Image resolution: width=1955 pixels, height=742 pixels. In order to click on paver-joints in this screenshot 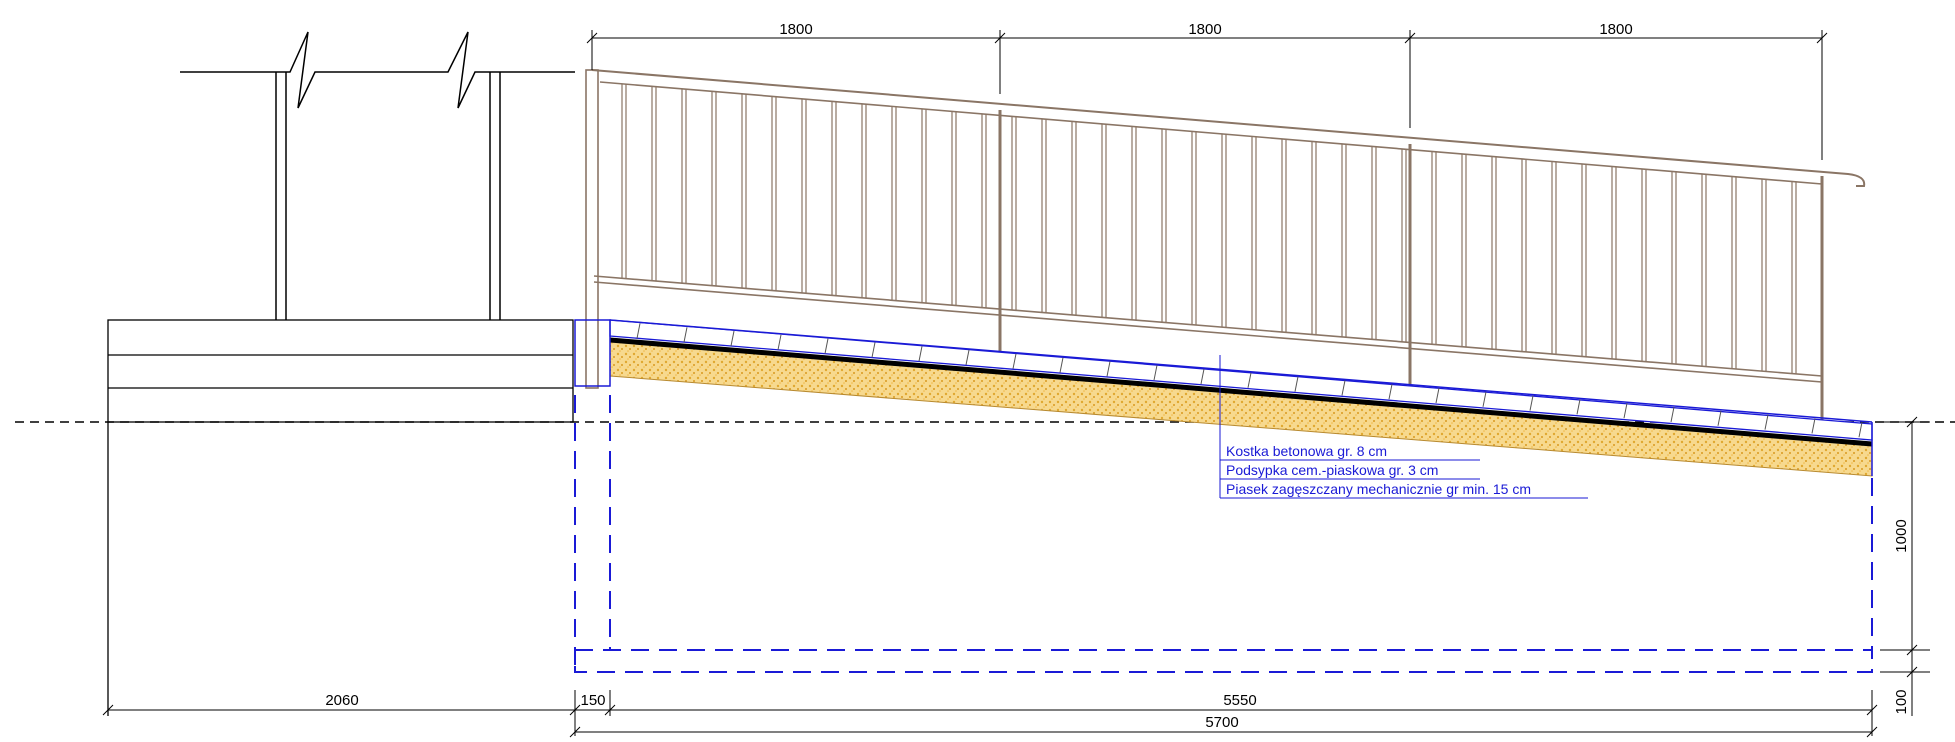, I will do `click(1249, 380)`.